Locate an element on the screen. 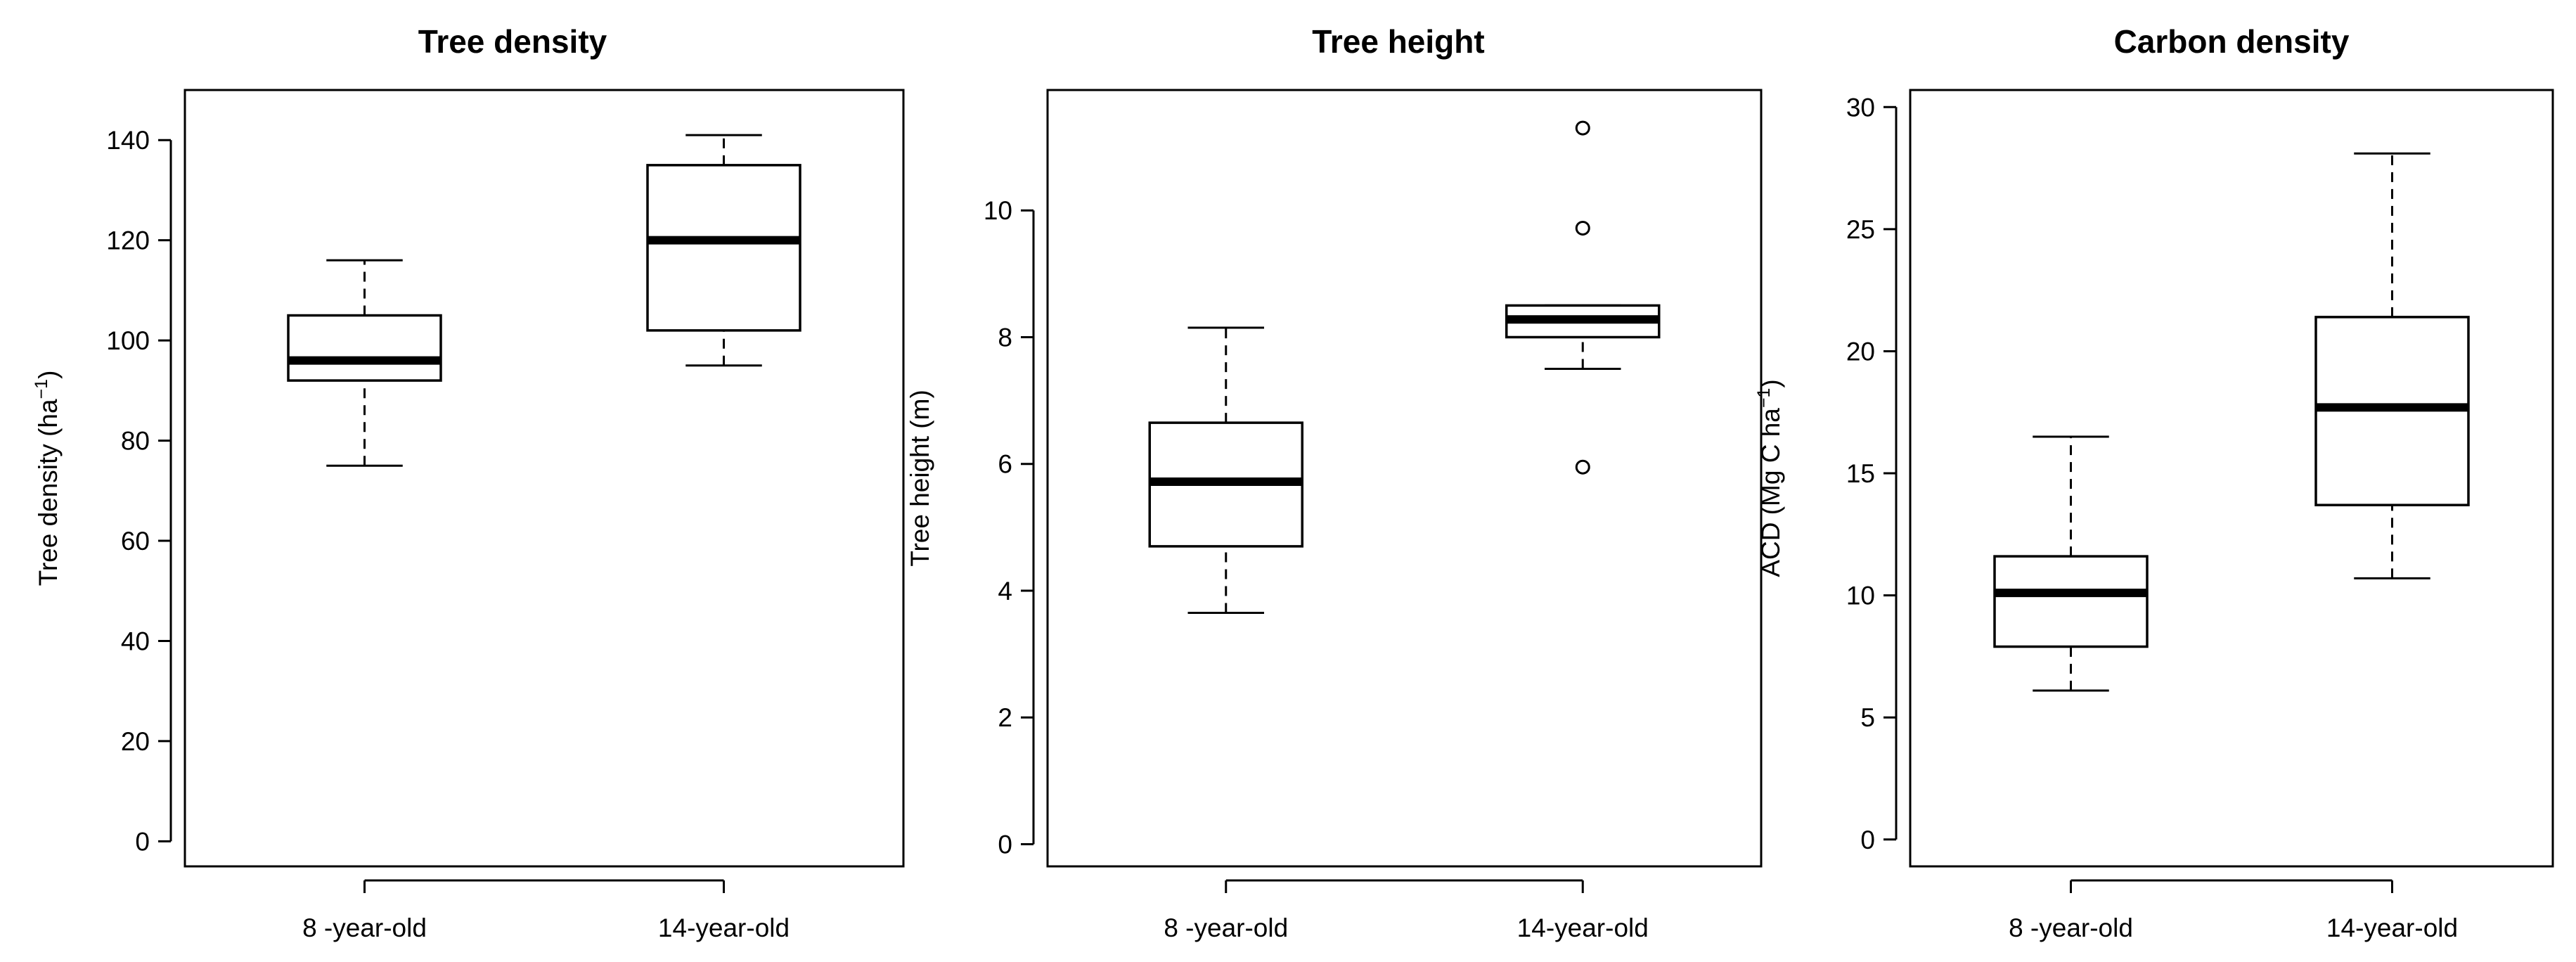 This screenshot has height=962, width=2576. y-axis-label: Tree height (m) is located at coordinates (920, 478).